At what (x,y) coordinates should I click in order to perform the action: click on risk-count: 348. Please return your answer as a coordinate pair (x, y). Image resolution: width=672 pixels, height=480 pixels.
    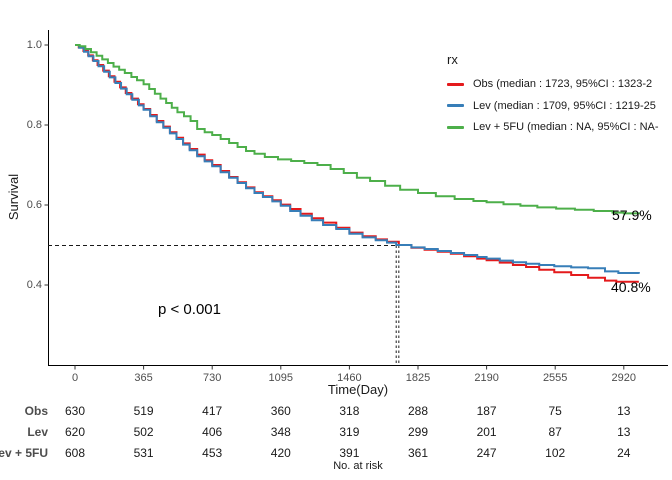
    Looking at the image, I should click on (280, 431).